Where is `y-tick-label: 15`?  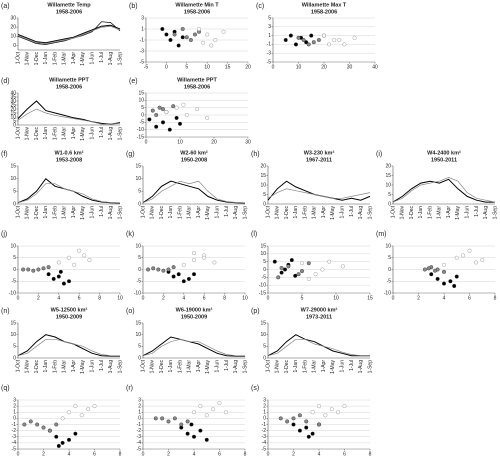 y-tick-label: 15 is located at coordinates (13, 323).